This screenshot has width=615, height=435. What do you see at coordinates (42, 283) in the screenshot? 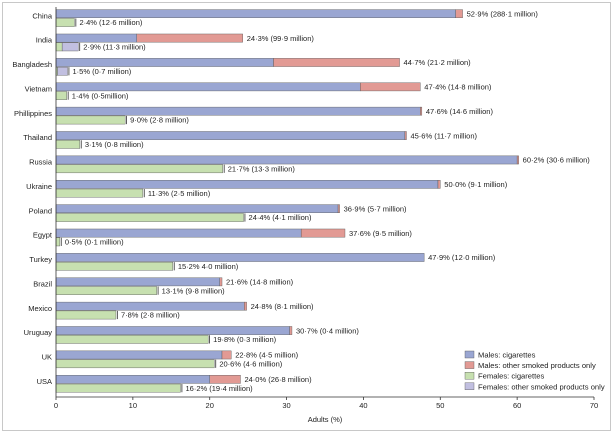
I see `category-label: Brazil` at bounding box center [42, 283].